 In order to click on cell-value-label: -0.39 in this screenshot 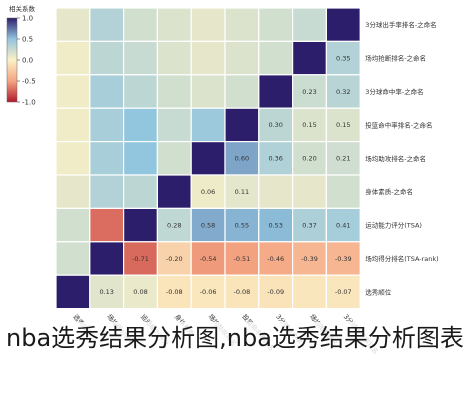, I will do `click(309, 259)`.